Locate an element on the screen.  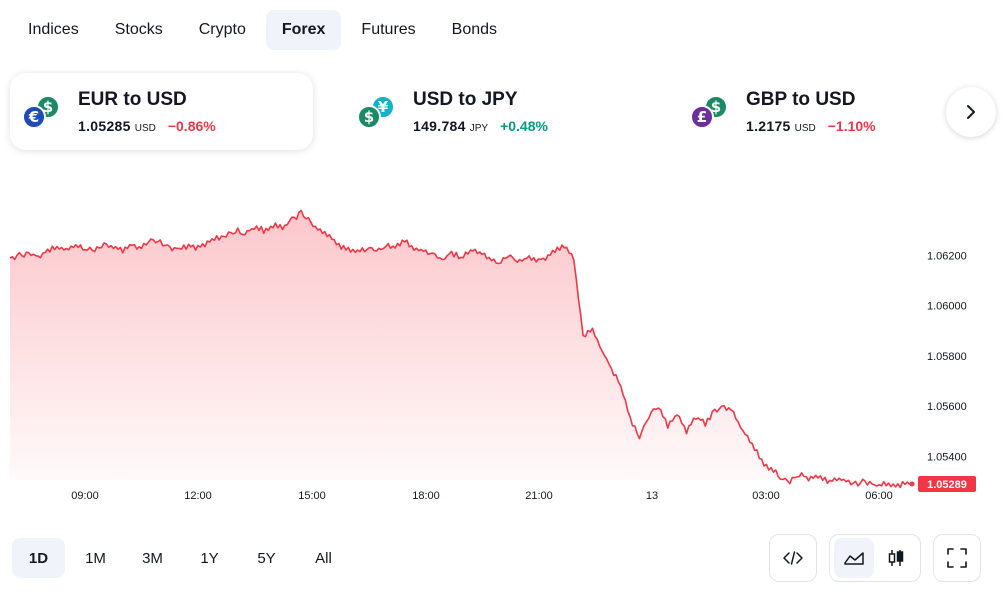
x-tick-label: 03:00 is located at coordinates (766, 496).